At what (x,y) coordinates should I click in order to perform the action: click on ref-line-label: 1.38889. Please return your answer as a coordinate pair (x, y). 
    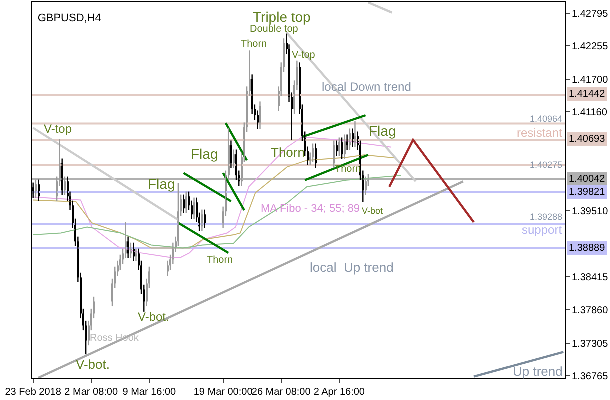
    Looking at the image, I should click on (587, 248).